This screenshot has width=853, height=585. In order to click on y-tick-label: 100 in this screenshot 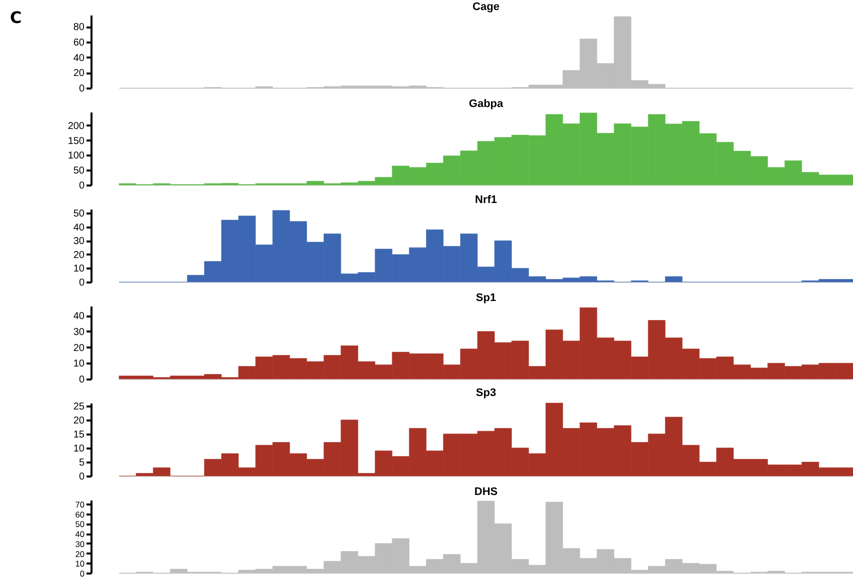, I will do `click(76, 156)`.